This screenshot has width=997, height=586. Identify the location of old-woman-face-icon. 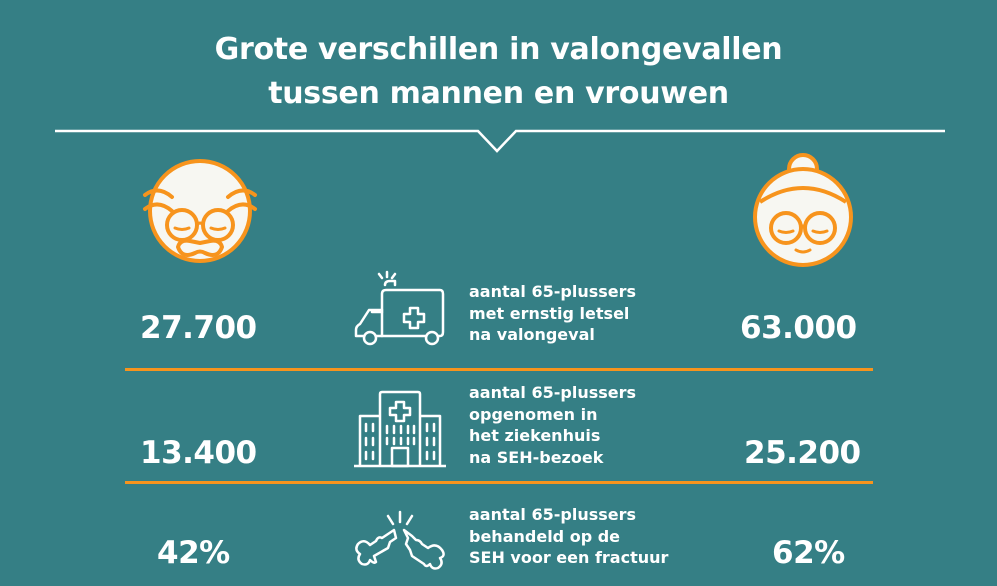
(803, 210).